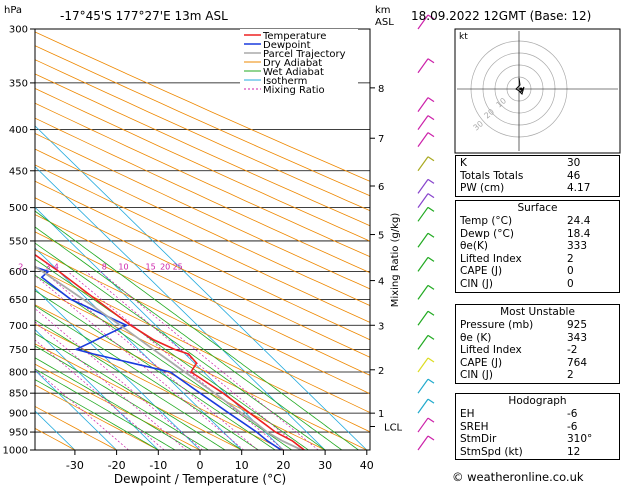 This screenshot has height=486, width=629. Describe the element at coordinates (104, 266) in the screenshot. I see `mixing-ratio-label-8: 8` at that location.